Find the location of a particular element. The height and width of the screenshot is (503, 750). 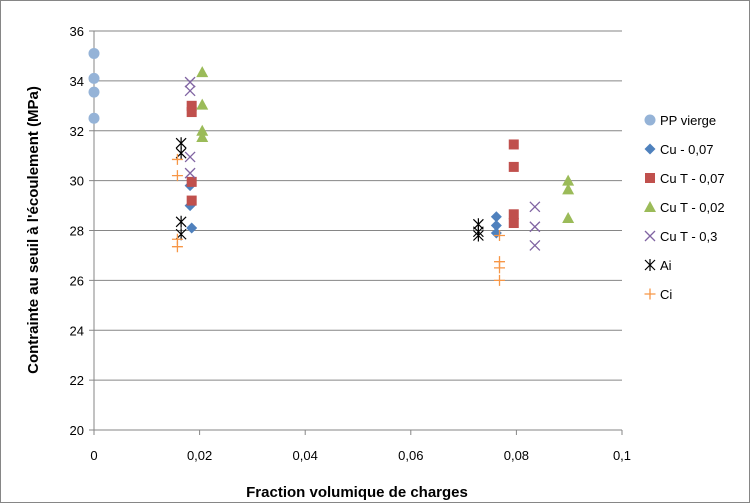

x-axis-title: Fraction volumique de charges is located at coordinates (357, 492).